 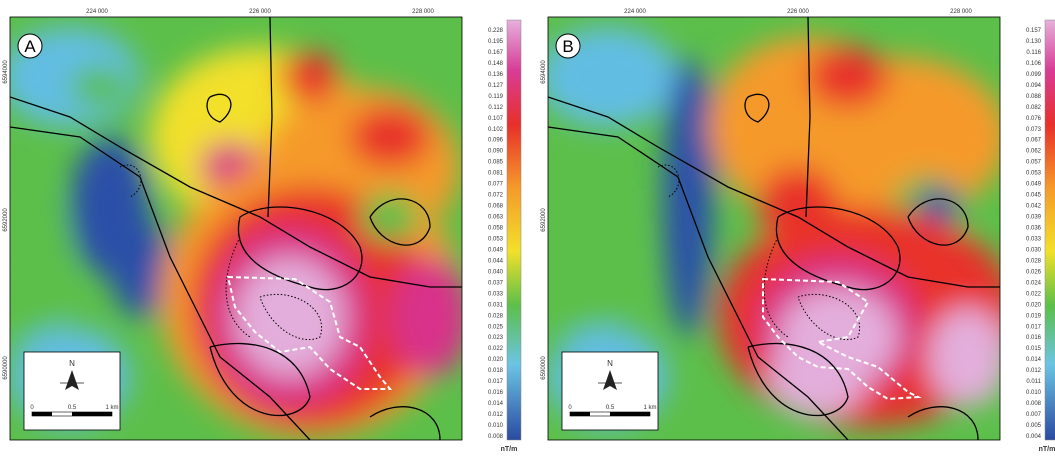 What do you see at coordinates (1034, 239) in the screenshot?
I see `colorbar-label: 0.033` at bounding box center [1034, 239].